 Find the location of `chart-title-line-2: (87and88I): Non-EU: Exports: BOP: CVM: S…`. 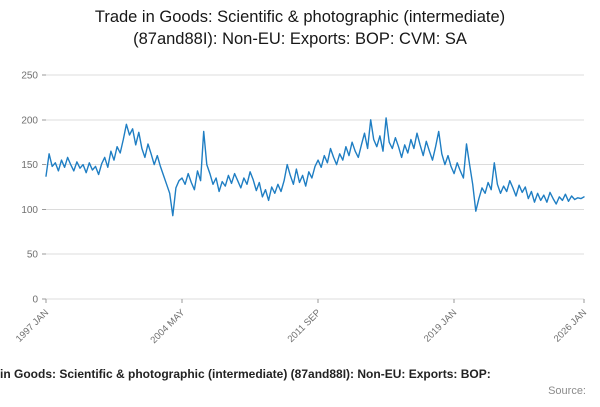

chart-title-line-2: (87and88I): Non-EU: Exports: BOP: CVM: S… is located at coordinates (300, 38).